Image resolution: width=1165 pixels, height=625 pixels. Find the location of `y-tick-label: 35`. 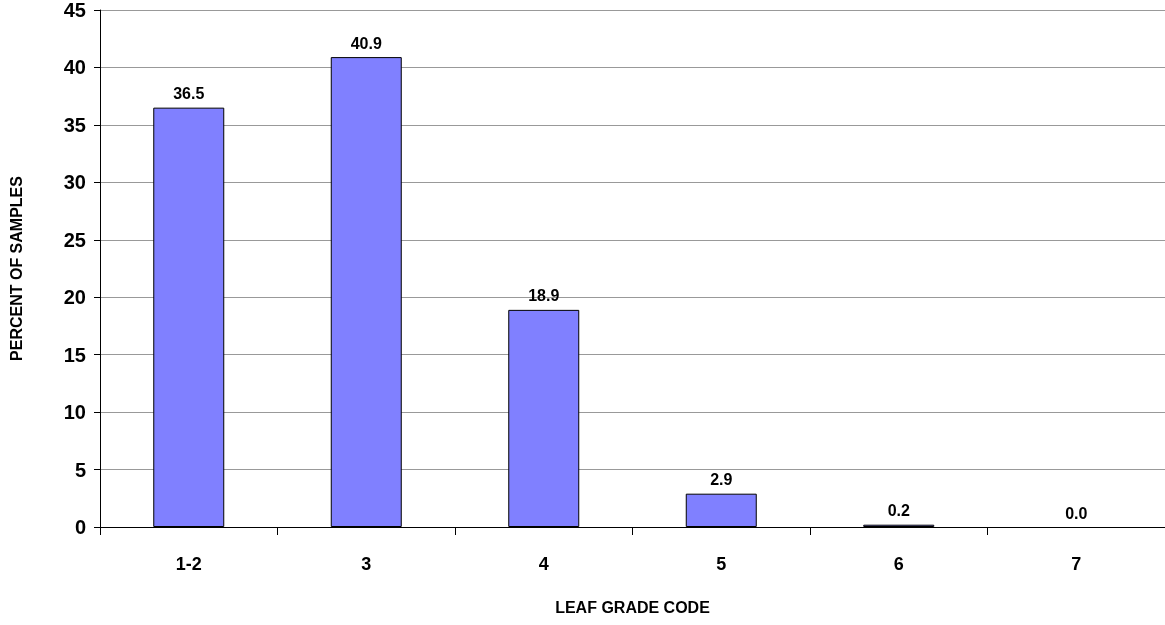

y-tick-label: 35 is located at coordinates (74, 124).